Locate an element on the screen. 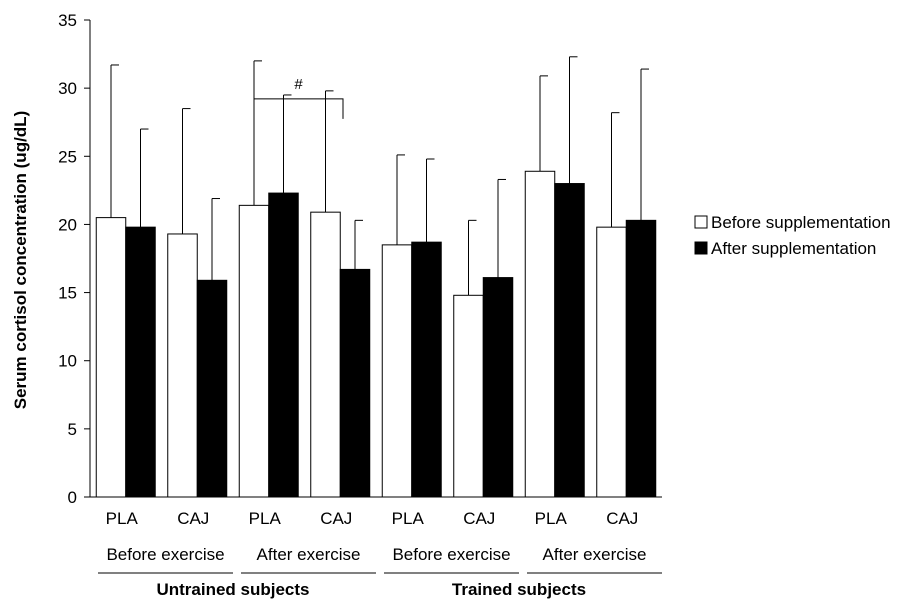 This screenshot has height=602, width=921. y-tick-label: 10 is located at coordinates (67, 361).